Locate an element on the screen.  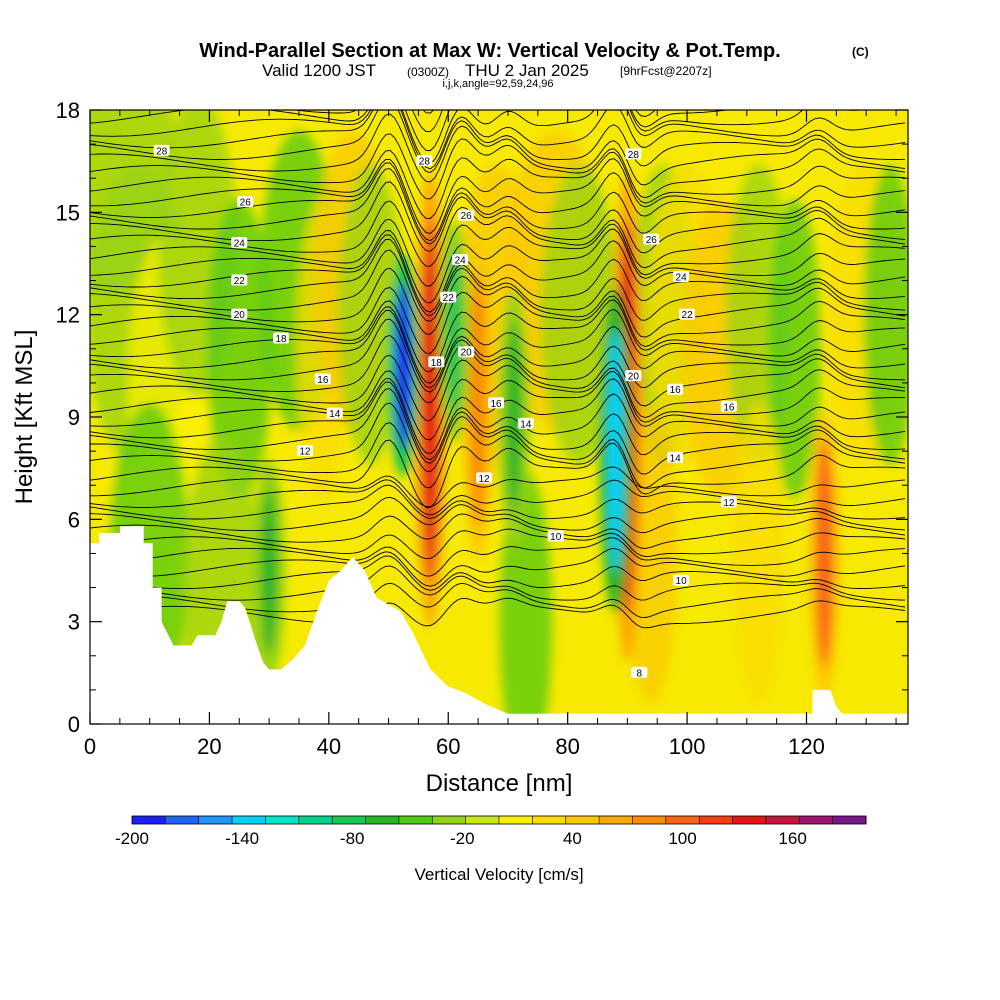
x-tick-label: 0 is located at coordinates (90, 746).